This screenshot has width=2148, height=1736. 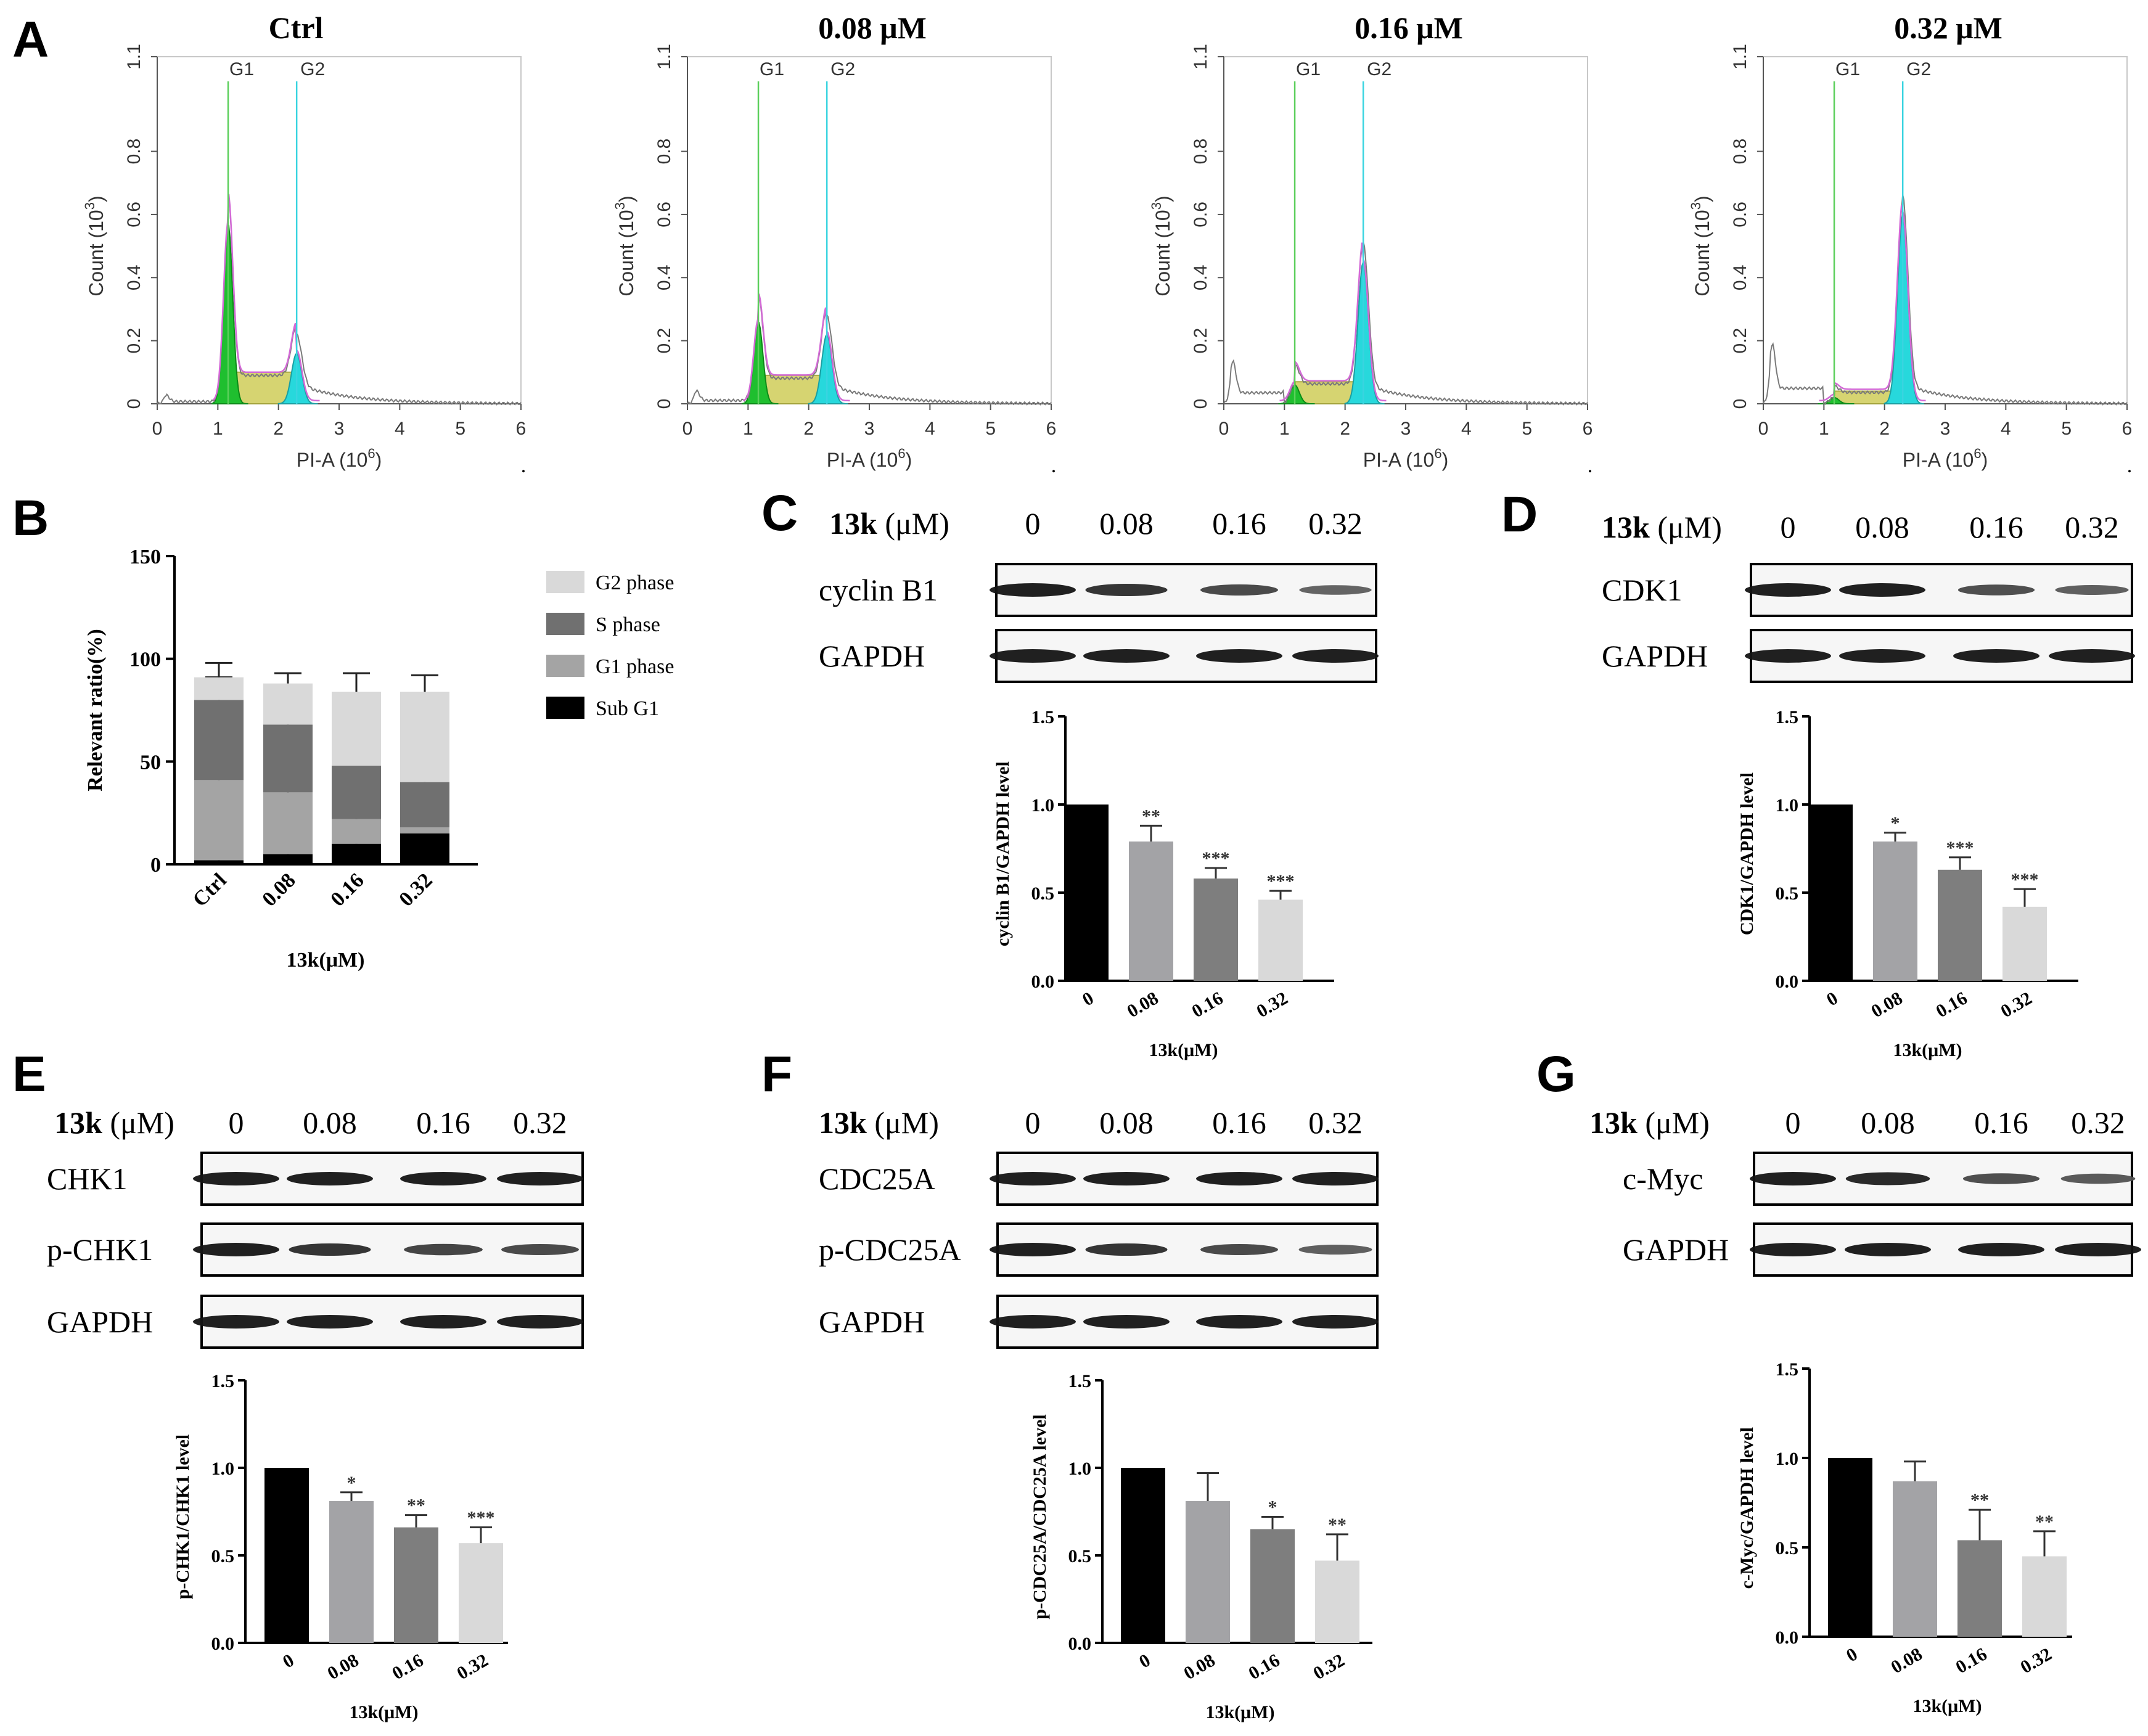 What do you see at coordinates (1872, 303) in the screenshot?
I see `fit-curve-line` at bounding box center [1872, 303].